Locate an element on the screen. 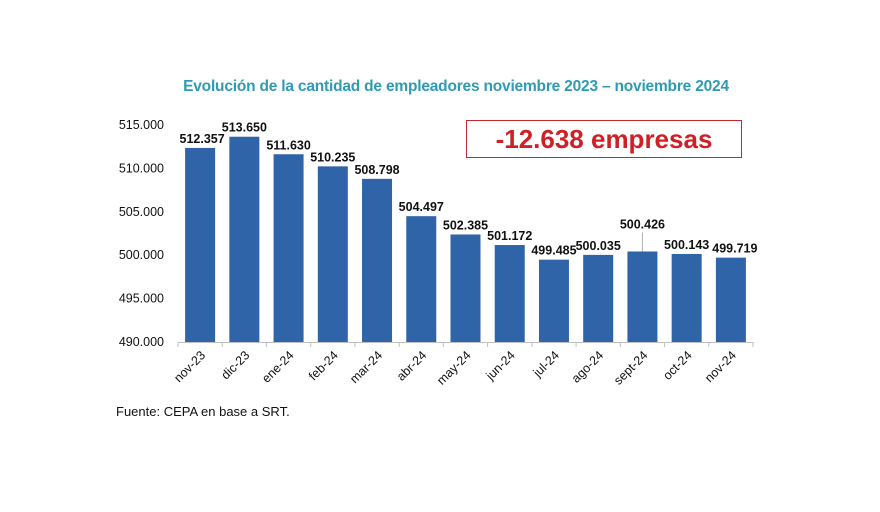  change-callout: -12.638 empresas is located at coordinates (604, 139).